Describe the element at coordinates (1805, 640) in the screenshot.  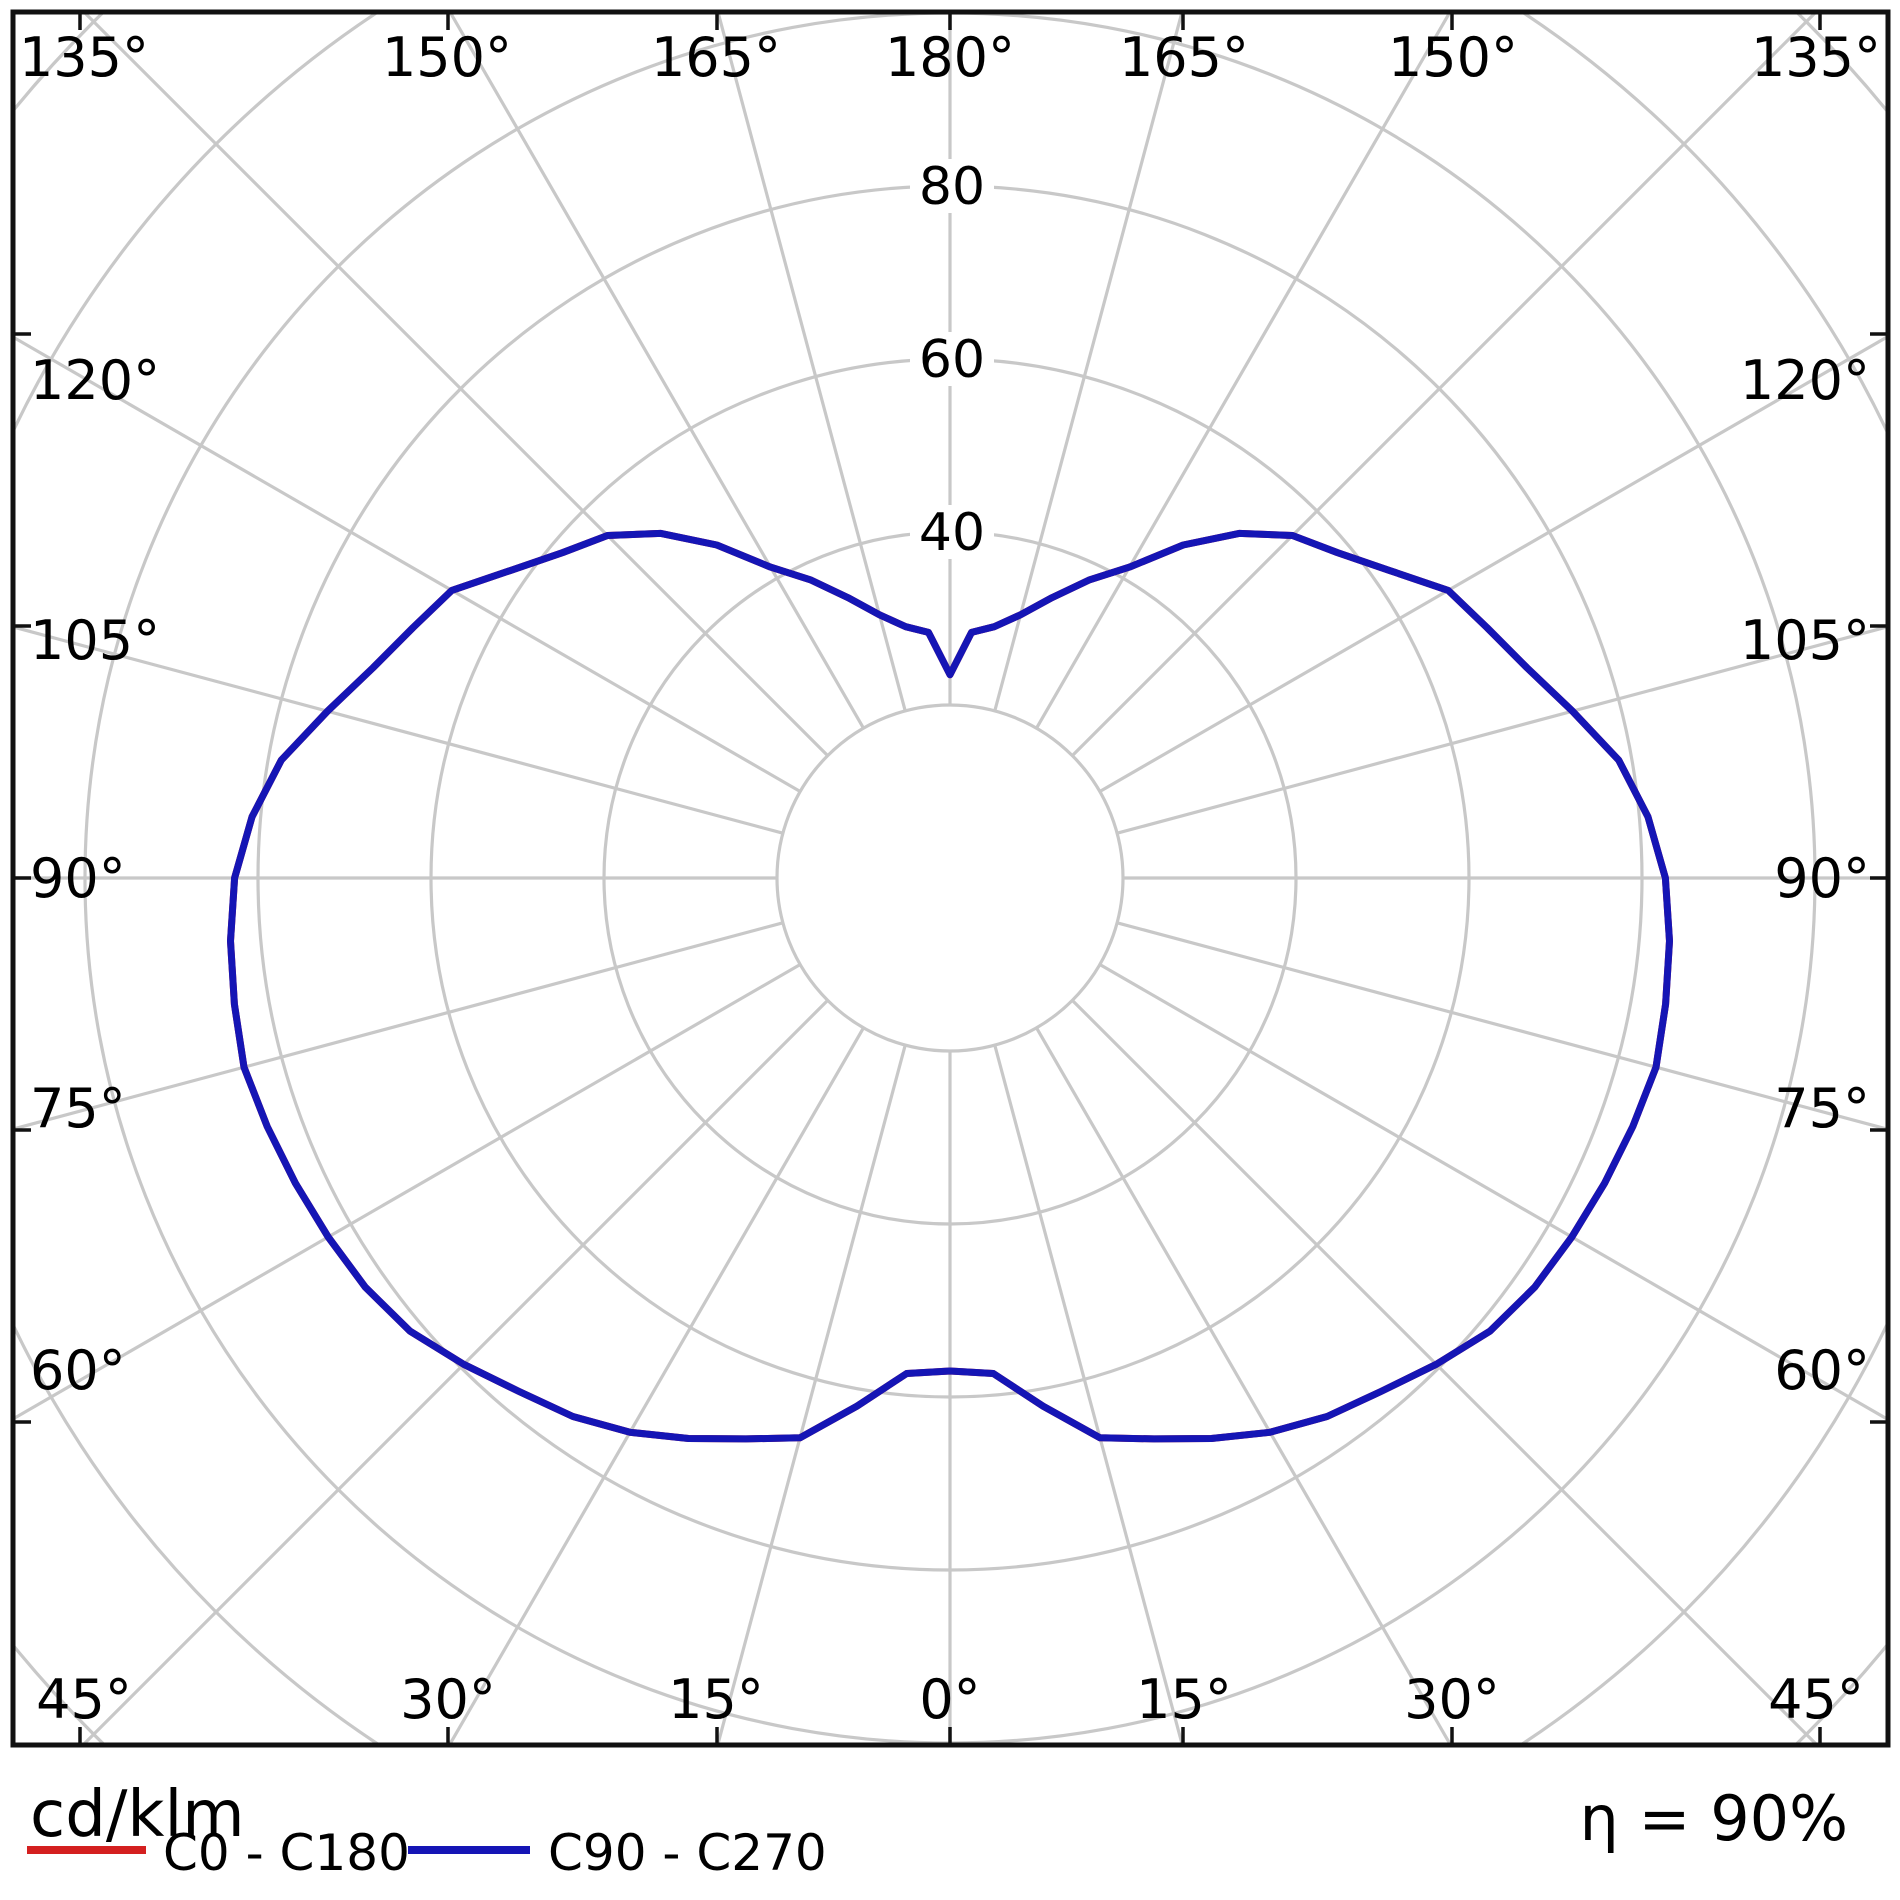
I see `angle-label-right: 105°` at that location.